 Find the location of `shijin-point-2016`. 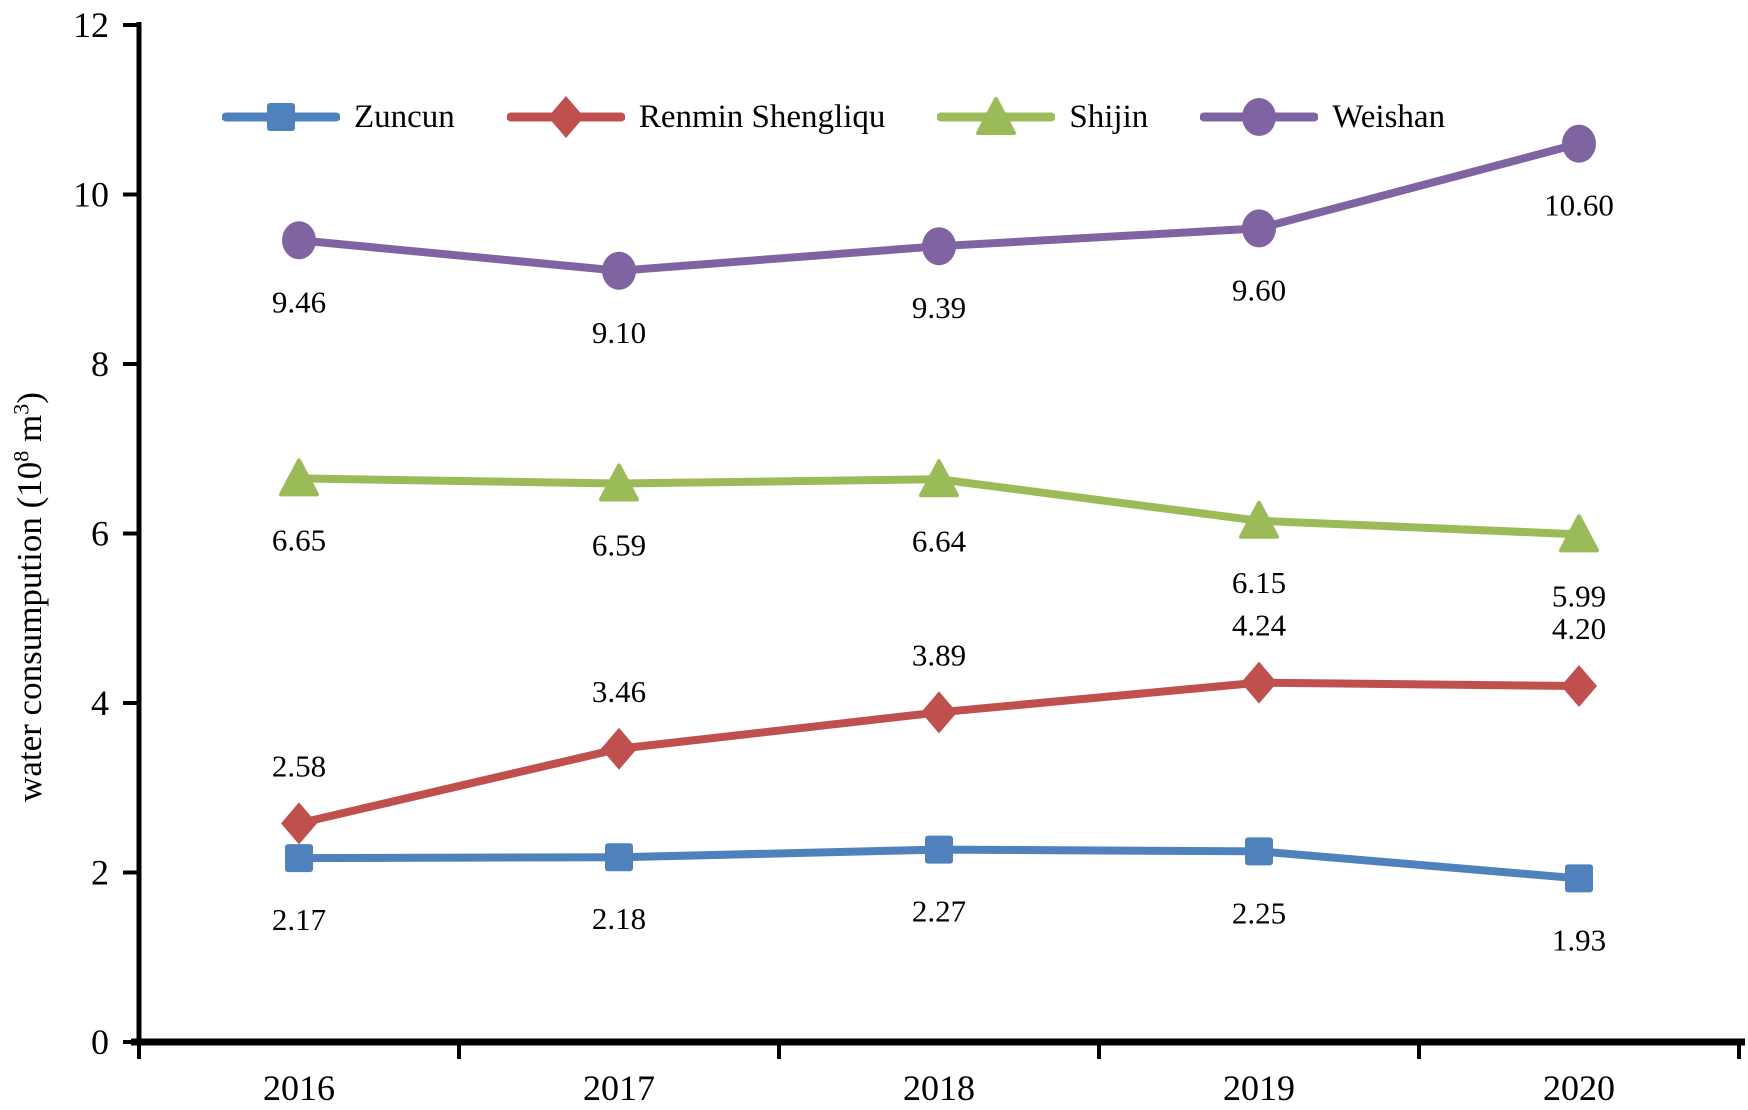

shijin-point-2016 is located at coordinates (299, 477).